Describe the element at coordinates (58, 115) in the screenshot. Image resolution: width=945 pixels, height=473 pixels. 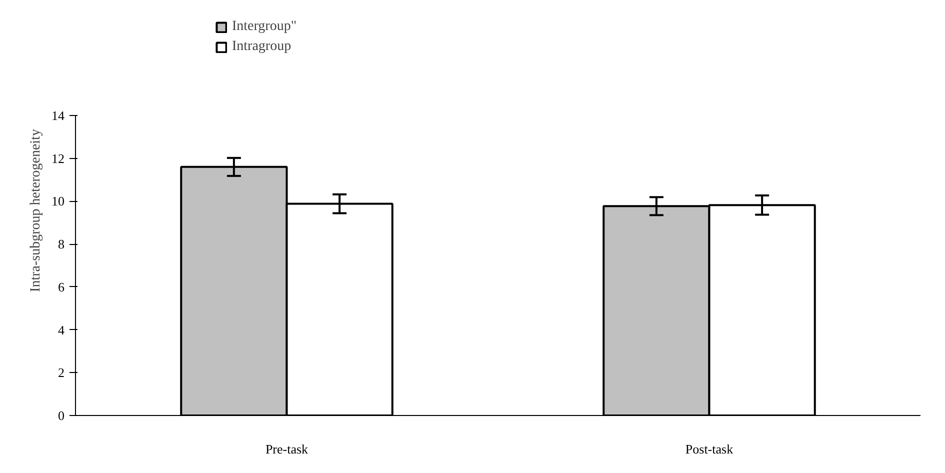
I see `y-tick-label: 14` at that location.